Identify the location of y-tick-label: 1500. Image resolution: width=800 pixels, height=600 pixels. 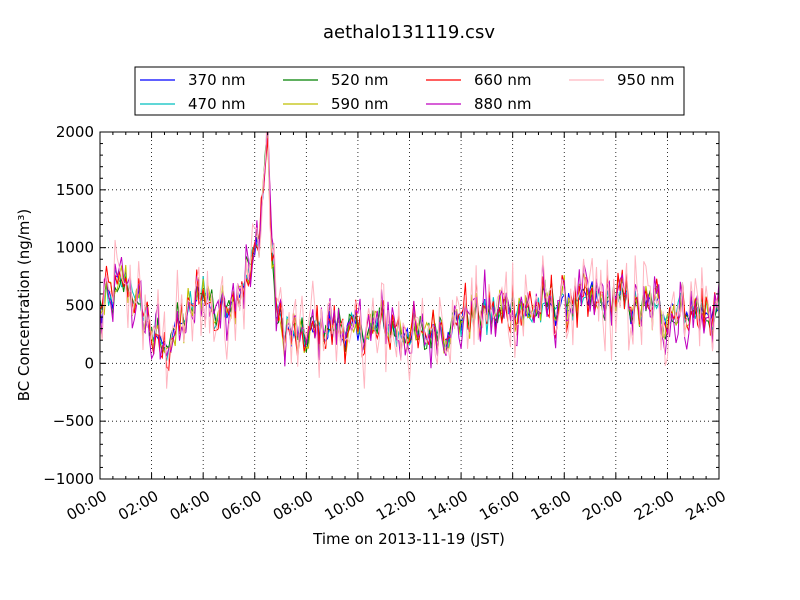
(75, 190).